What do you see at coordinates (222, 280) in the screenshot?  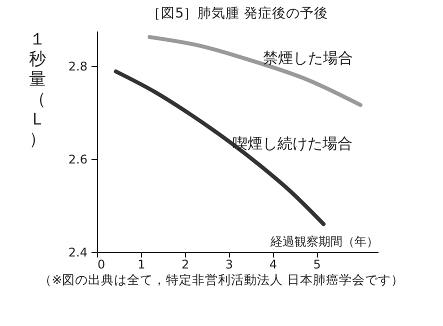 I see `text: （※図の出典は全て，特定非営利活動法人 日本肺癌学会です）` at bounding box center [222, 280].